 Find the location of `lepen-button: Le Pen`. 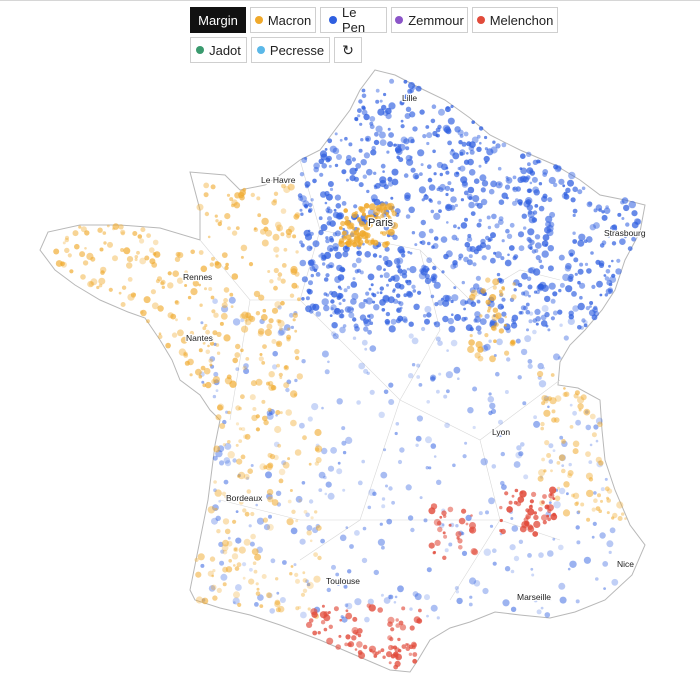

lepen-button: Le Pen is located at coordinates (353, 20).